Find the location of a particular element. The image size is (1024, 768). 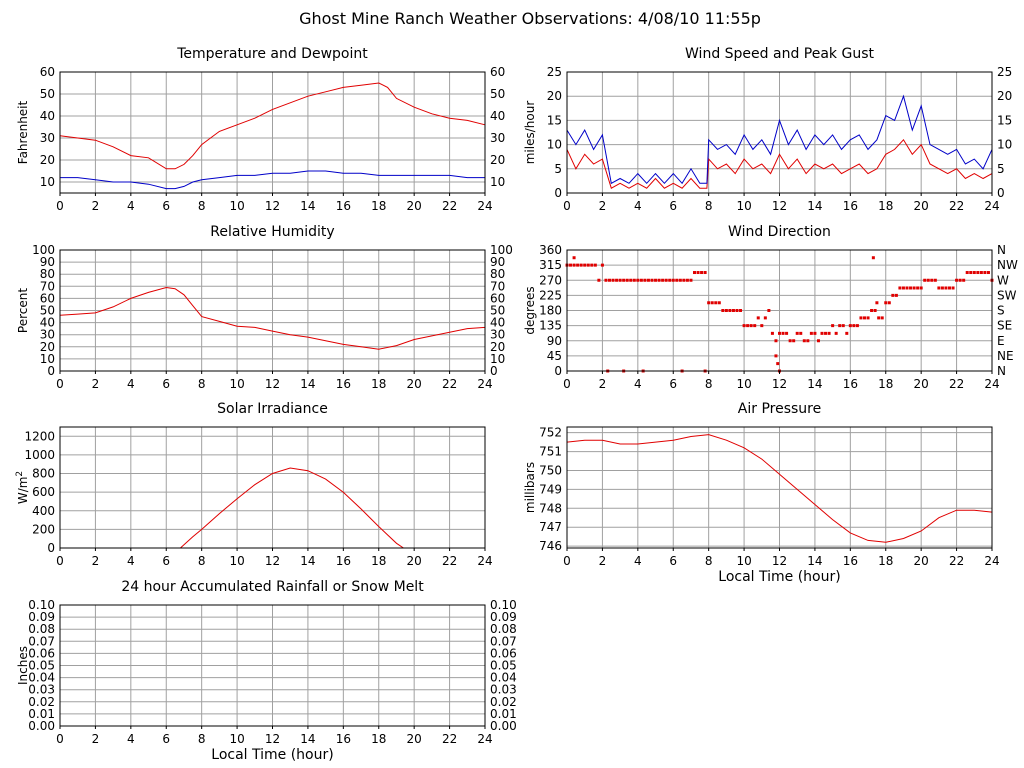

right-tick-label: 0 is located at coordinates (1001, 193).